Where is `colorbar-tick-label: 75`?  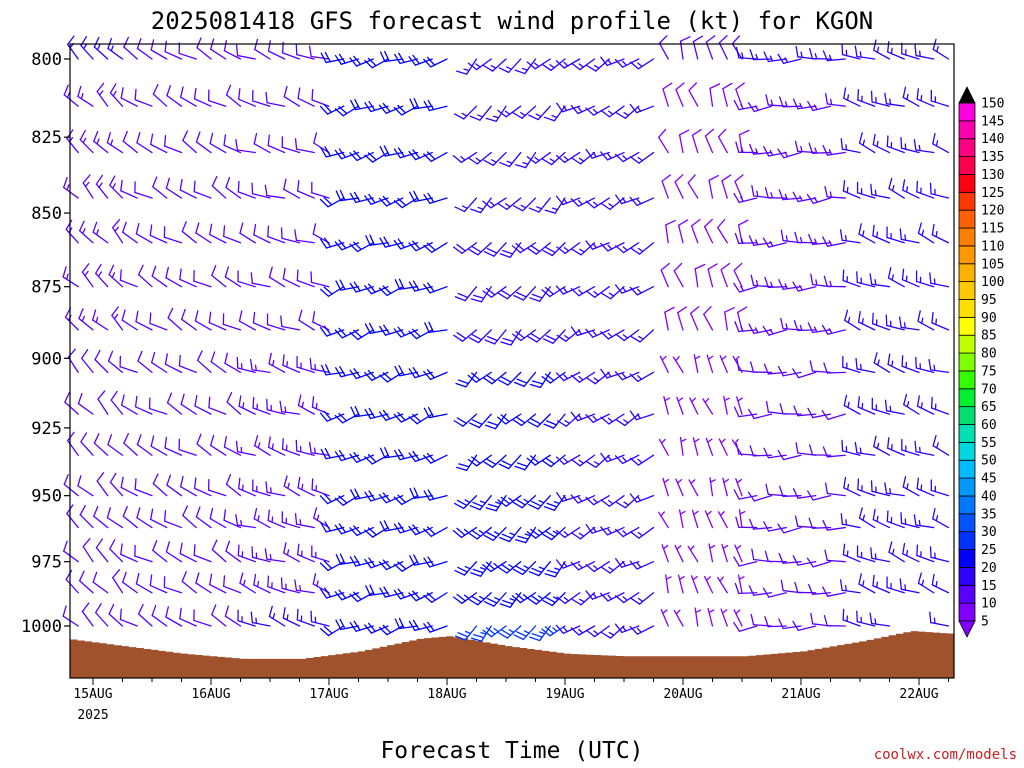 colorbar-tick-label: 75 is located at coordinates (989, 371).